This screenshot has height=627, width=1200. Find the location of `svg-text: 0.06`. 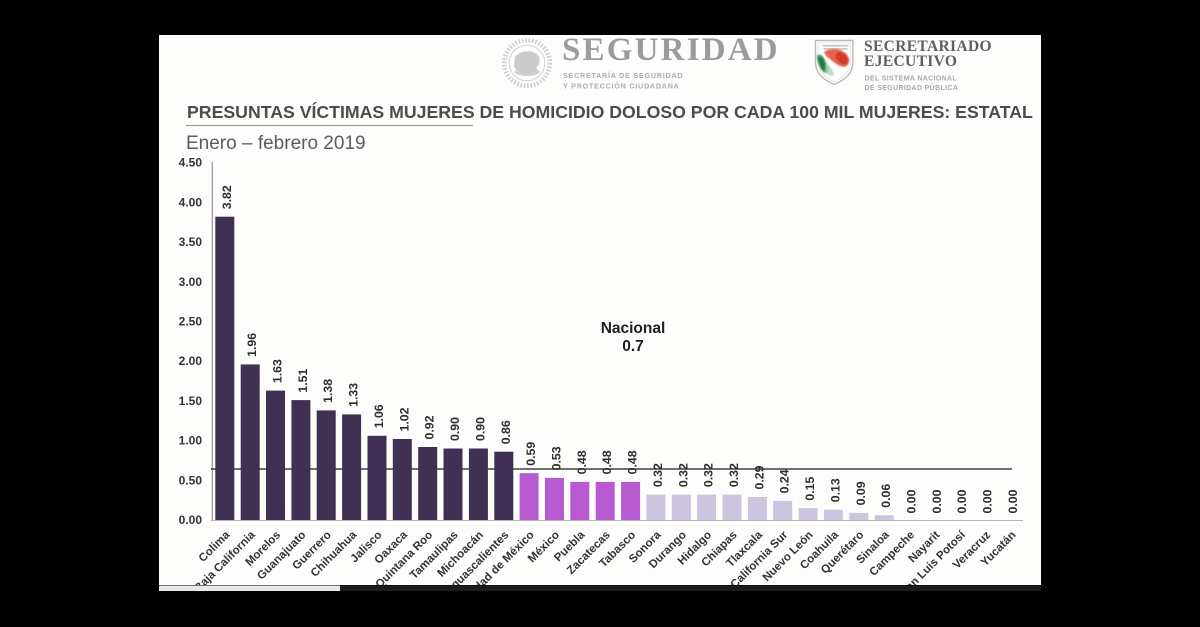

svg-text: 0.06 is located at coordinates (886, 496).